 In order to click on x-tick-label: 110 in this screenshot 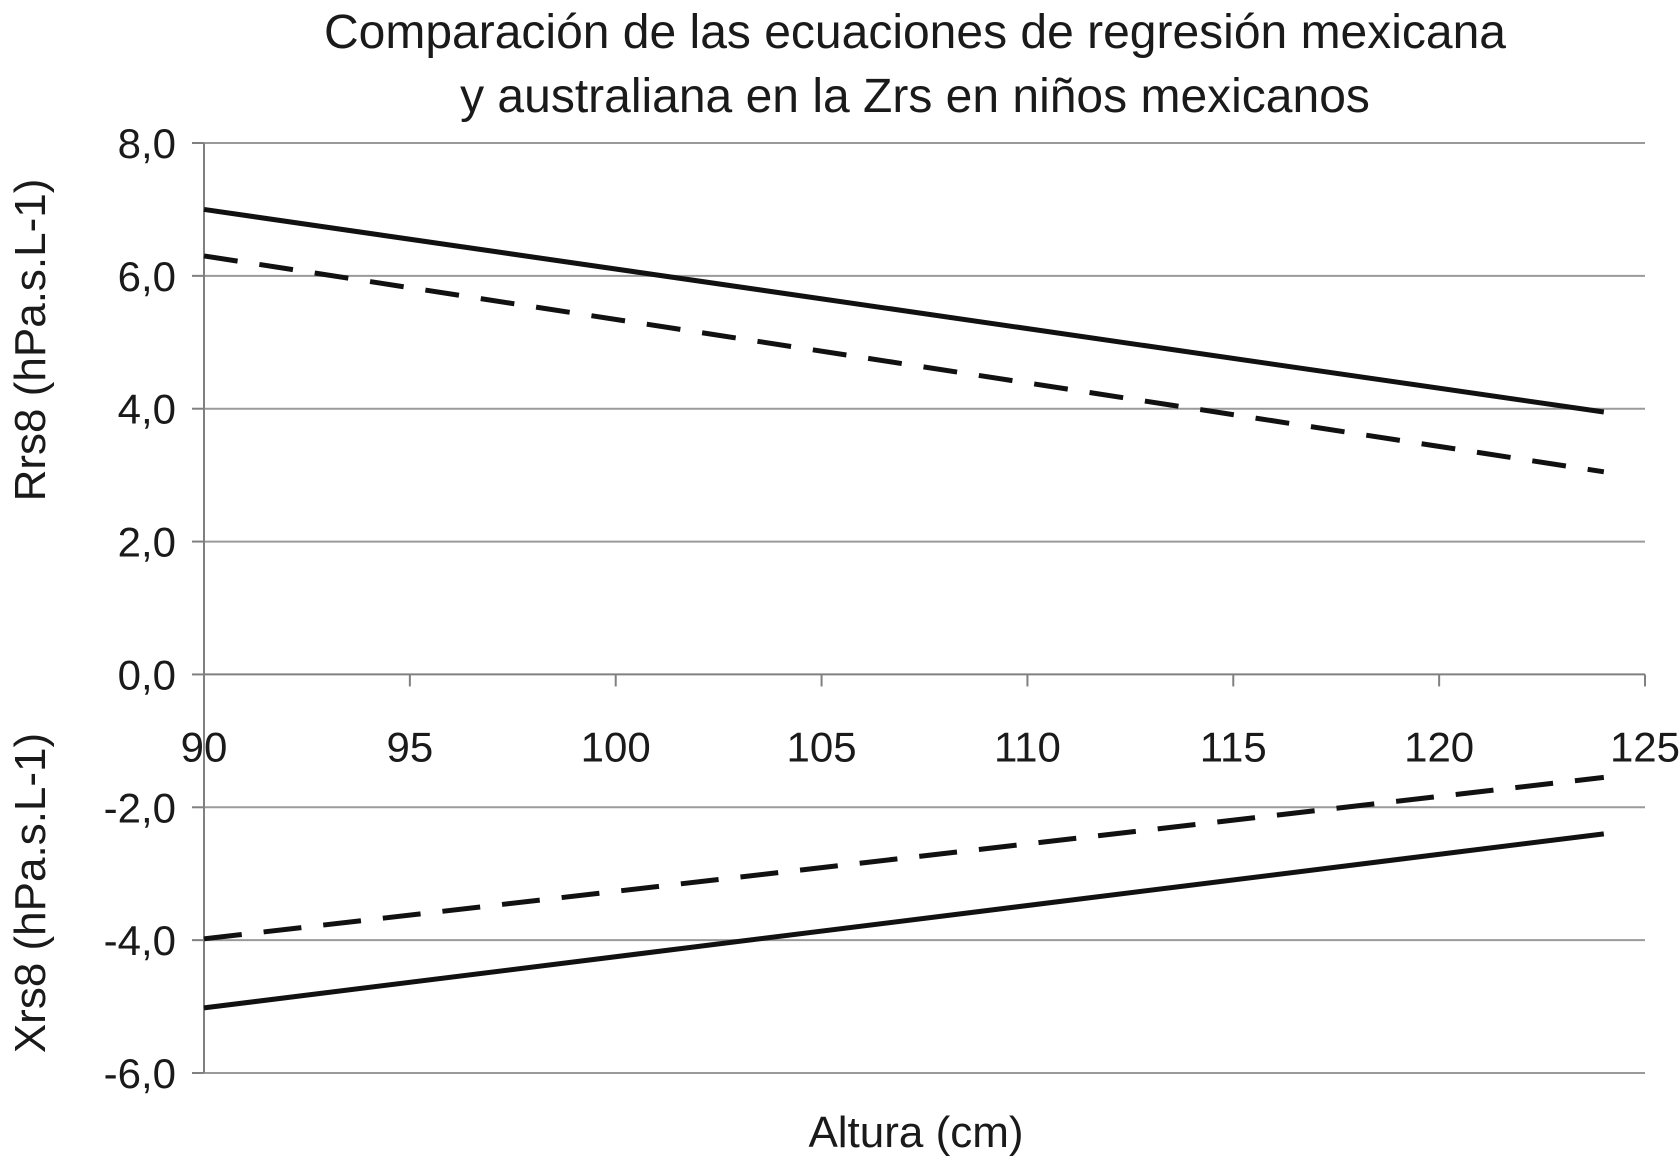, I will do `click(1027, 746)`.